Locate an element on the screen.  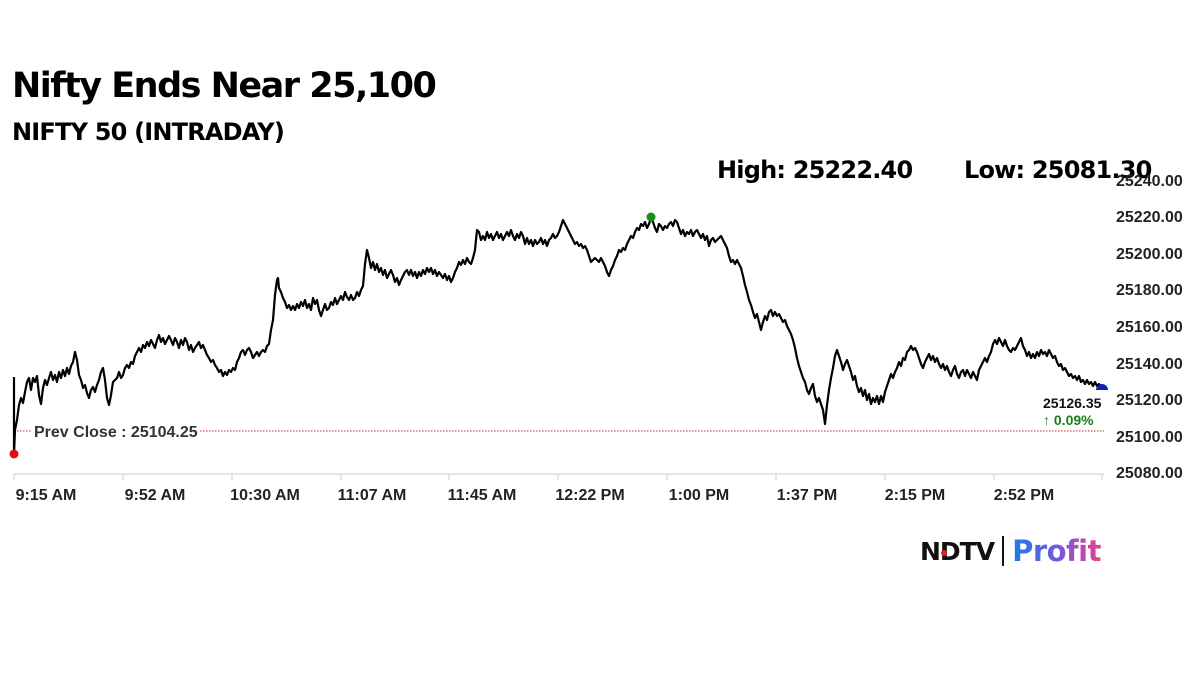
chart-subtitle: NIFTY 50 (INTRADAY) is located at coordinates (148, 132).